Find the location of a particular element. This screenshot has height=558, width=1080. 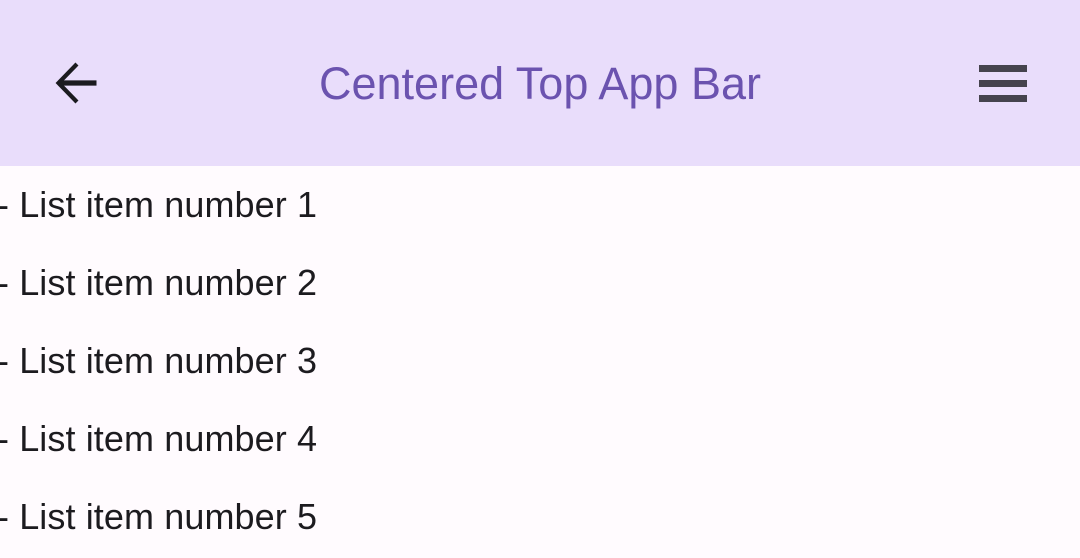

list-item: - List item number 1 is located at coordinates (159, 204).